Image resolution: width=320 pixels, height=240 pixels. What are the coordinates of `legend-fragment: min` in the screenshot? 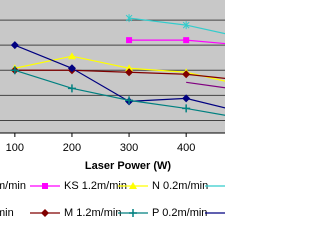 It's located at (7, 213).